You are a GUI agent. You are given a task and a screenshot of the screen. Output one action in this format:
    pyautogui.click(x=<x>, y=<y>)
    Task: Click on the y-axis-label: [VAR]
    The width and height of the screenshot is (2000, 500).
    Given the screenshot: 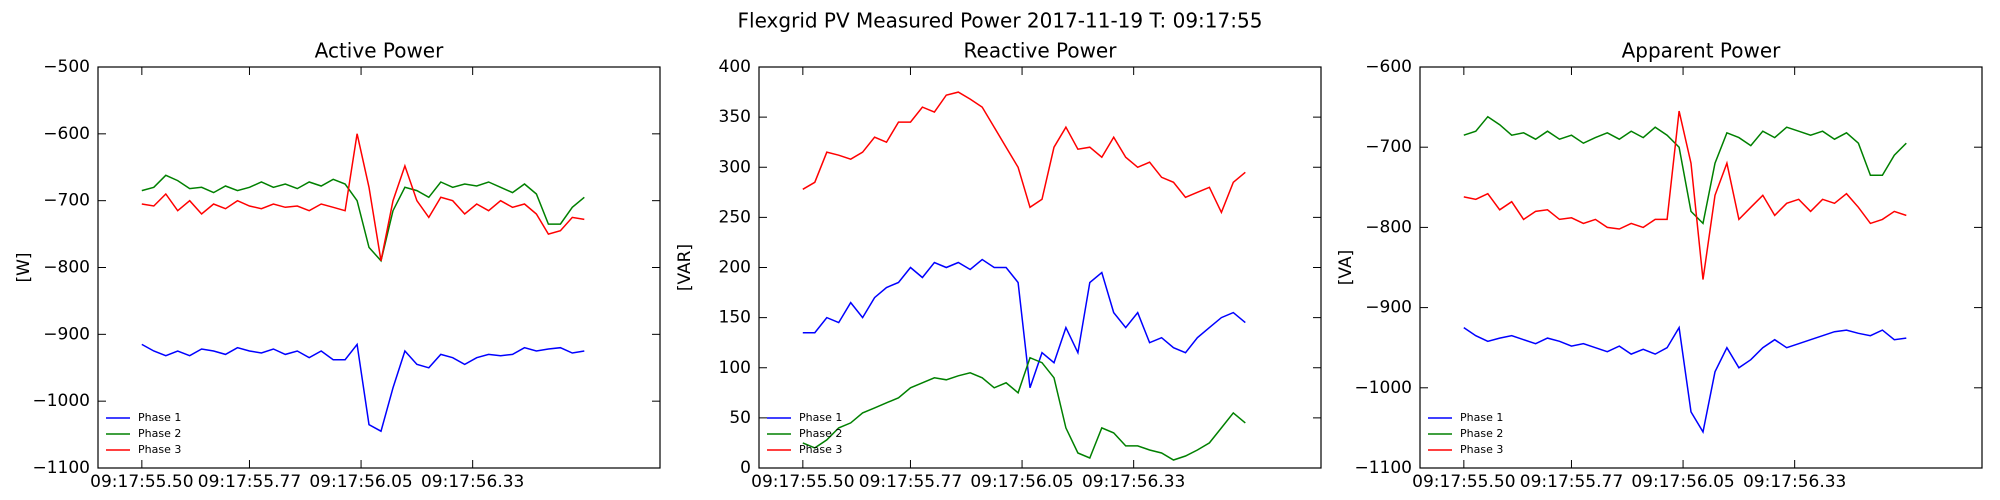 What is the action you would take?
    pyautogui.click(x=685, y=267)
    